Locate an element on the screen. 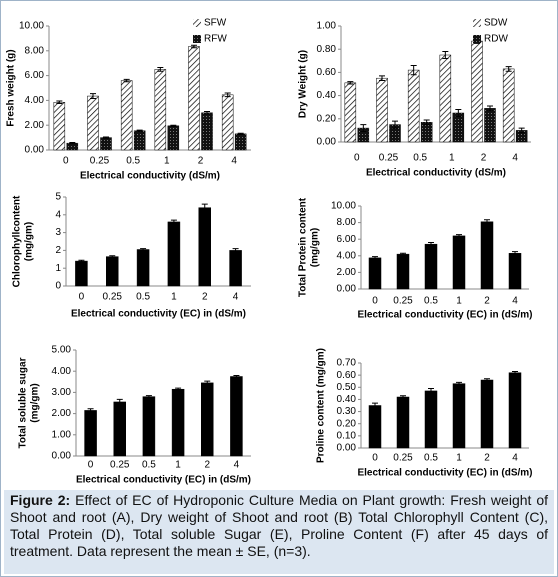 This screenshot has height=577, width=558. y-tick-label: 0.30 is located at coordinates (347, 411).